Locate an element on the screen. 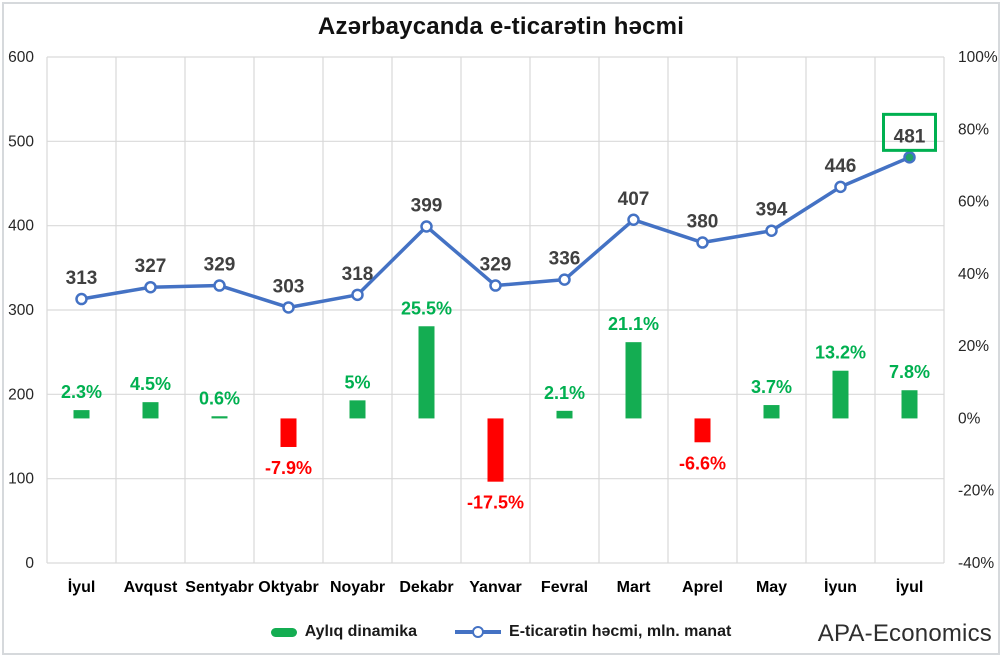 The width and height of the screenshot is (1002, 662). bar-value-label: 5% is located at coordinates (357, 382).